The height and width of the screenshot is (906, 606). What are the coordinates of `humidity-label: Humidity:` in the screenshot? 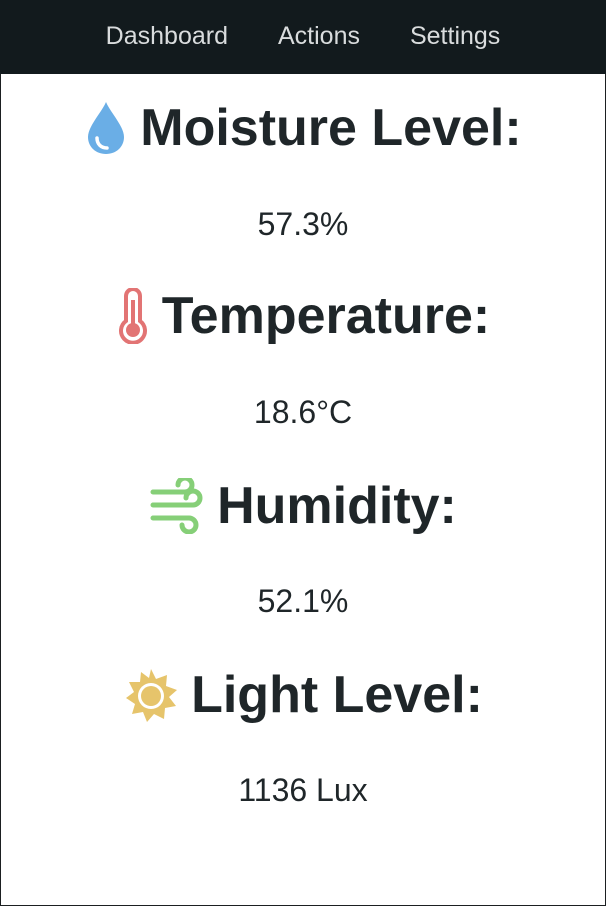 It's located at (337, 506).